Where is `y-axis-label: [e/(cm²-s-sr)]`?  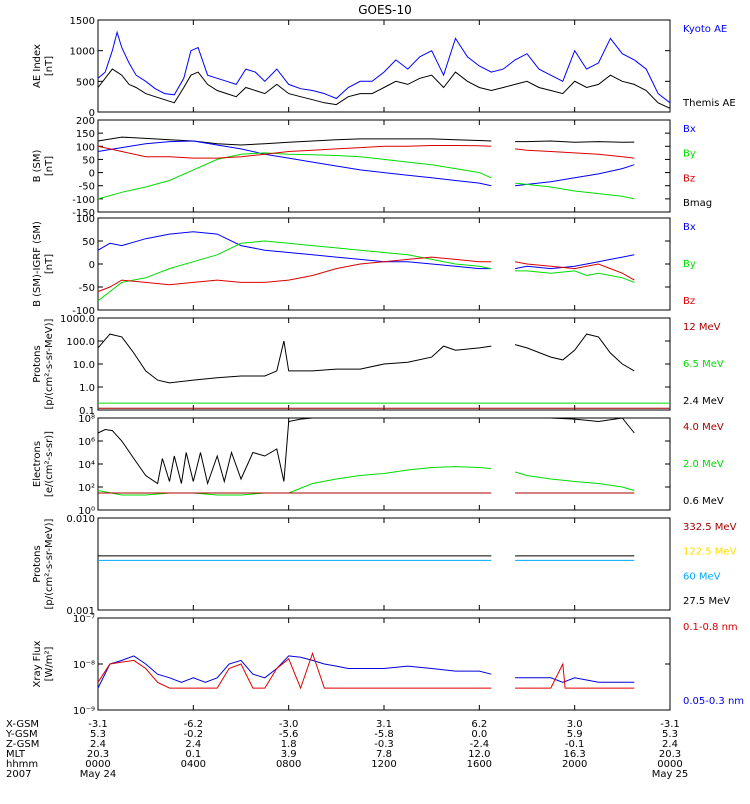
y-axis-label: [e/(cm²-s-sr)] is located at coordinates (49, 464).